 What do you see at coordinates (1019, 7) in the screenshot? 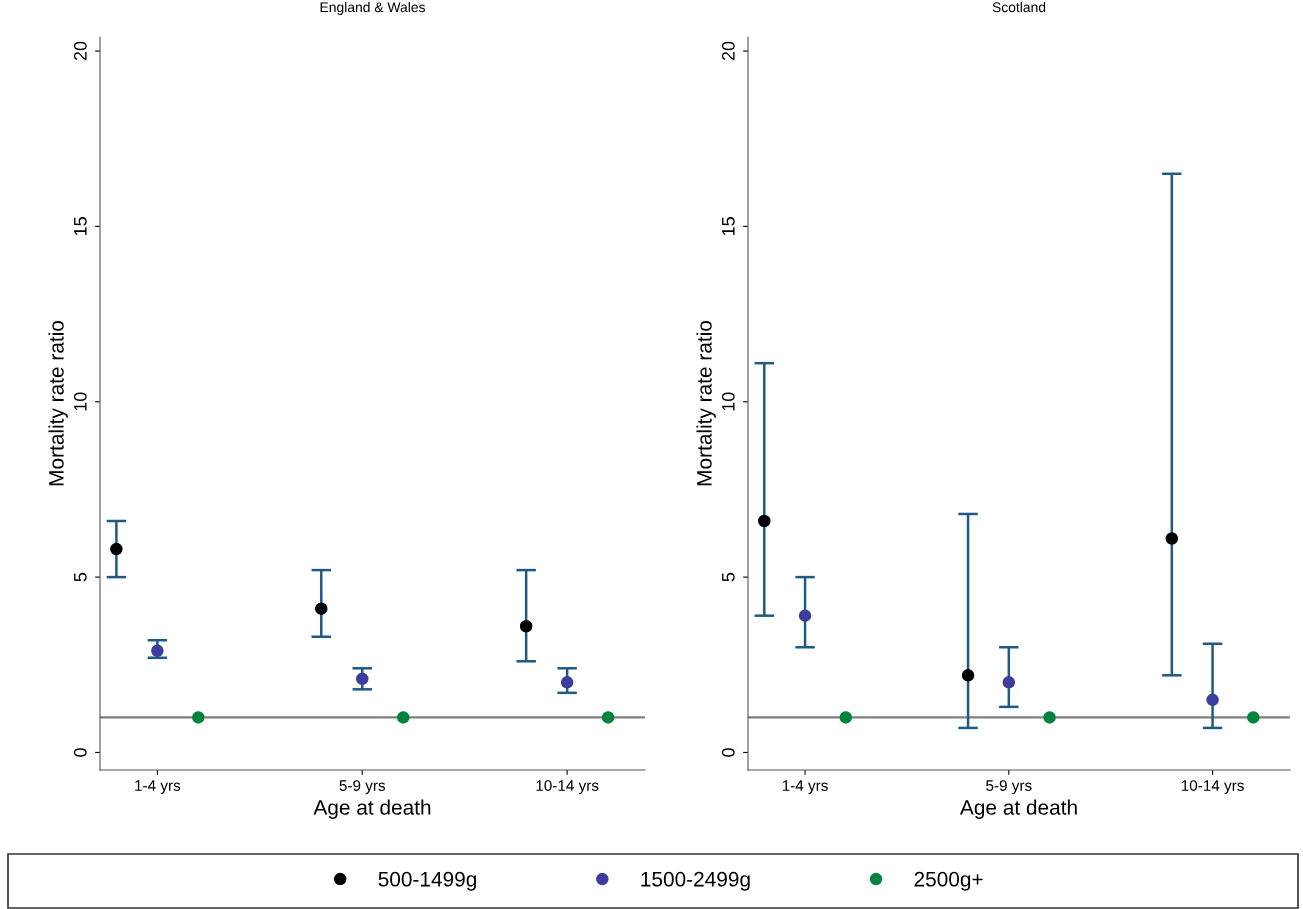
I see `chart-title: Scotland` at bounding box center [1019, 7].